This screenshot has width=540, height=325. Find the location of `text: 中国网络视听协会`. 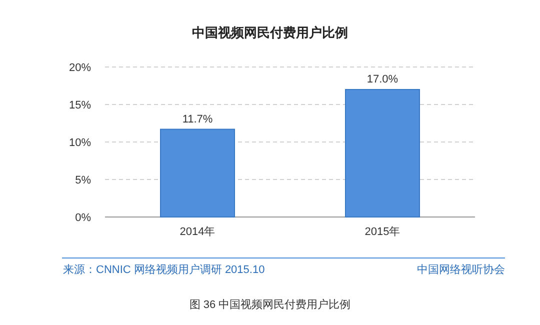

text: 中国网络视听协会 is located at coordinates (461, 269).